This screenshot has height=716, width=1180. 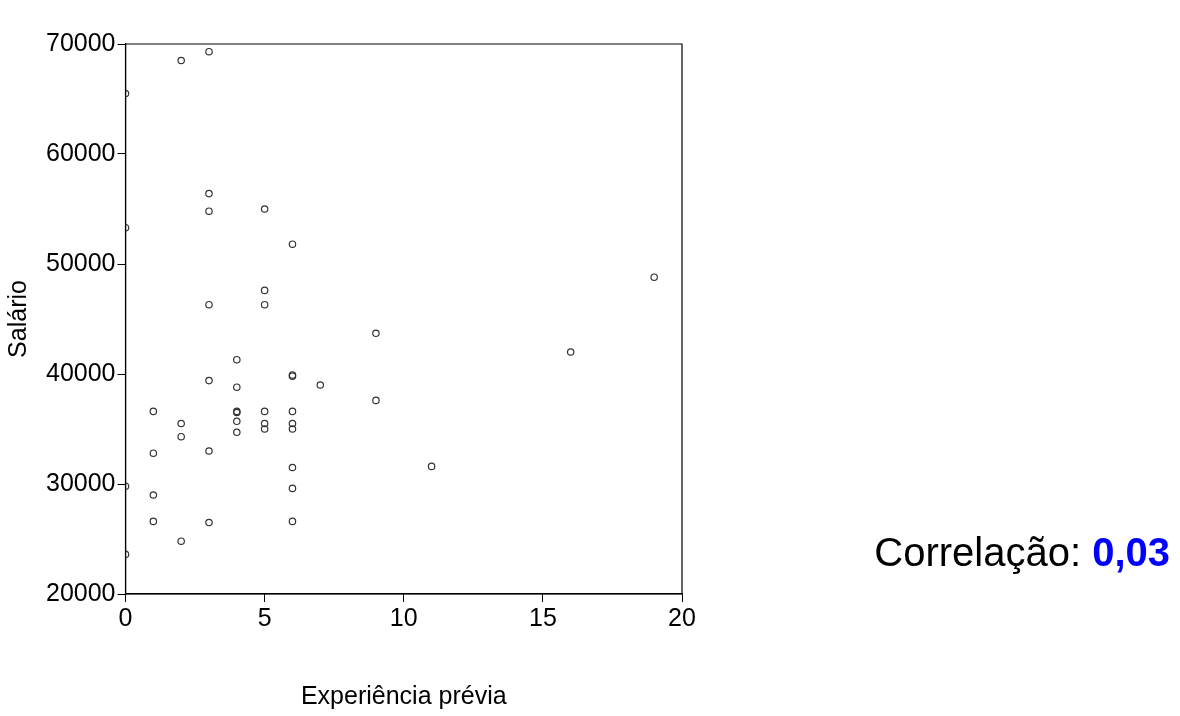 What do you see at coordinates (542, 616) in the screenshot?
I see `x-tick-label: 15` at bounding box center [542, 616].